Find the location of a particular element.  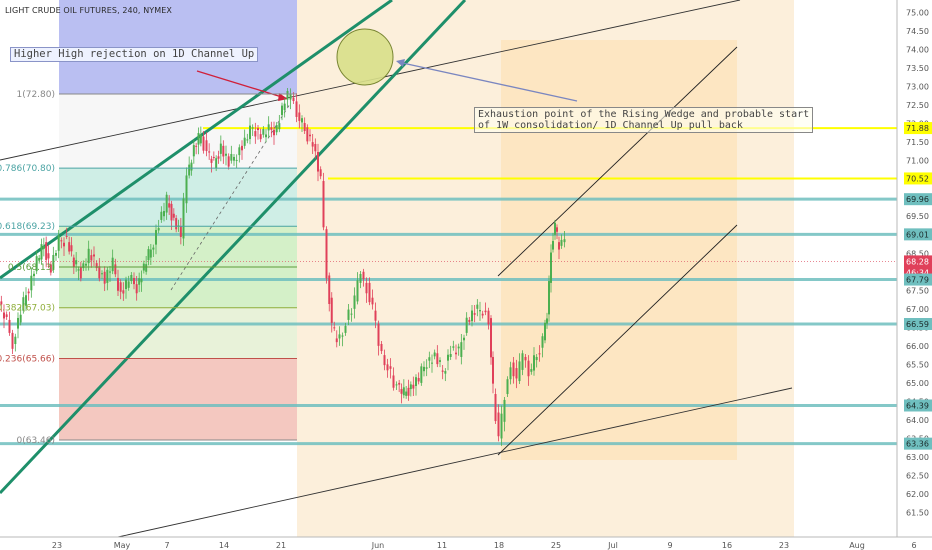

exhaustion-circle is located at coordinates (365, 57).